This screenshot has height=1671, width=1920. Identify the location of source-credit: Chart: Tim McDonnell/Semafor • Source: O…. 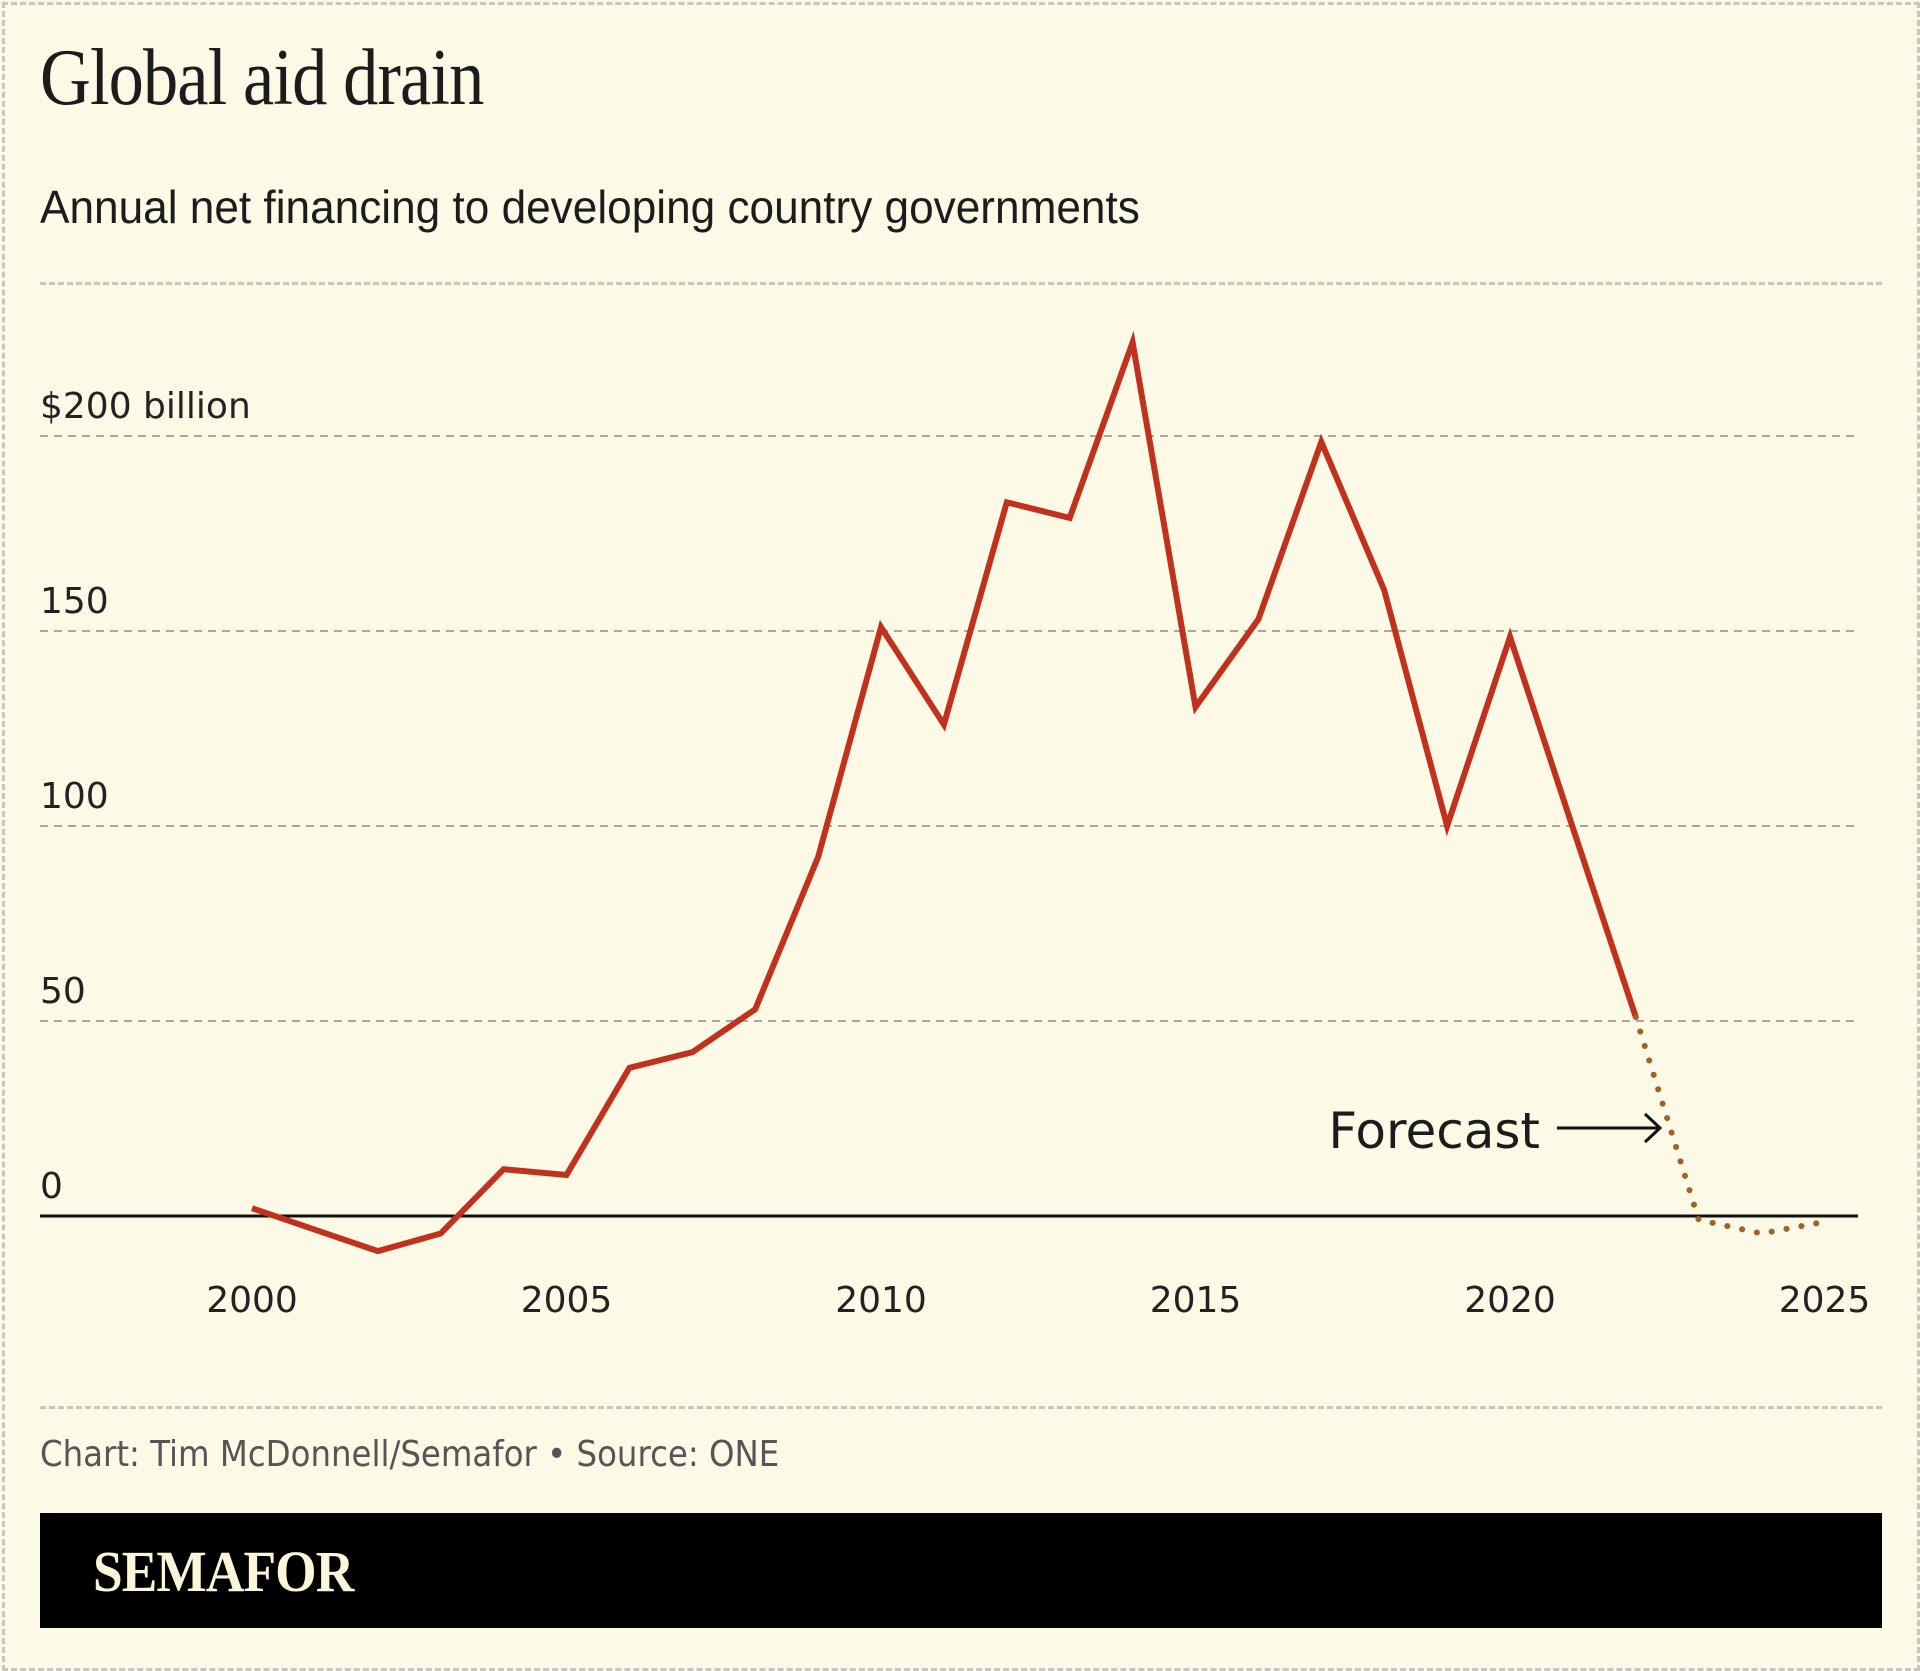
(410, 1454).